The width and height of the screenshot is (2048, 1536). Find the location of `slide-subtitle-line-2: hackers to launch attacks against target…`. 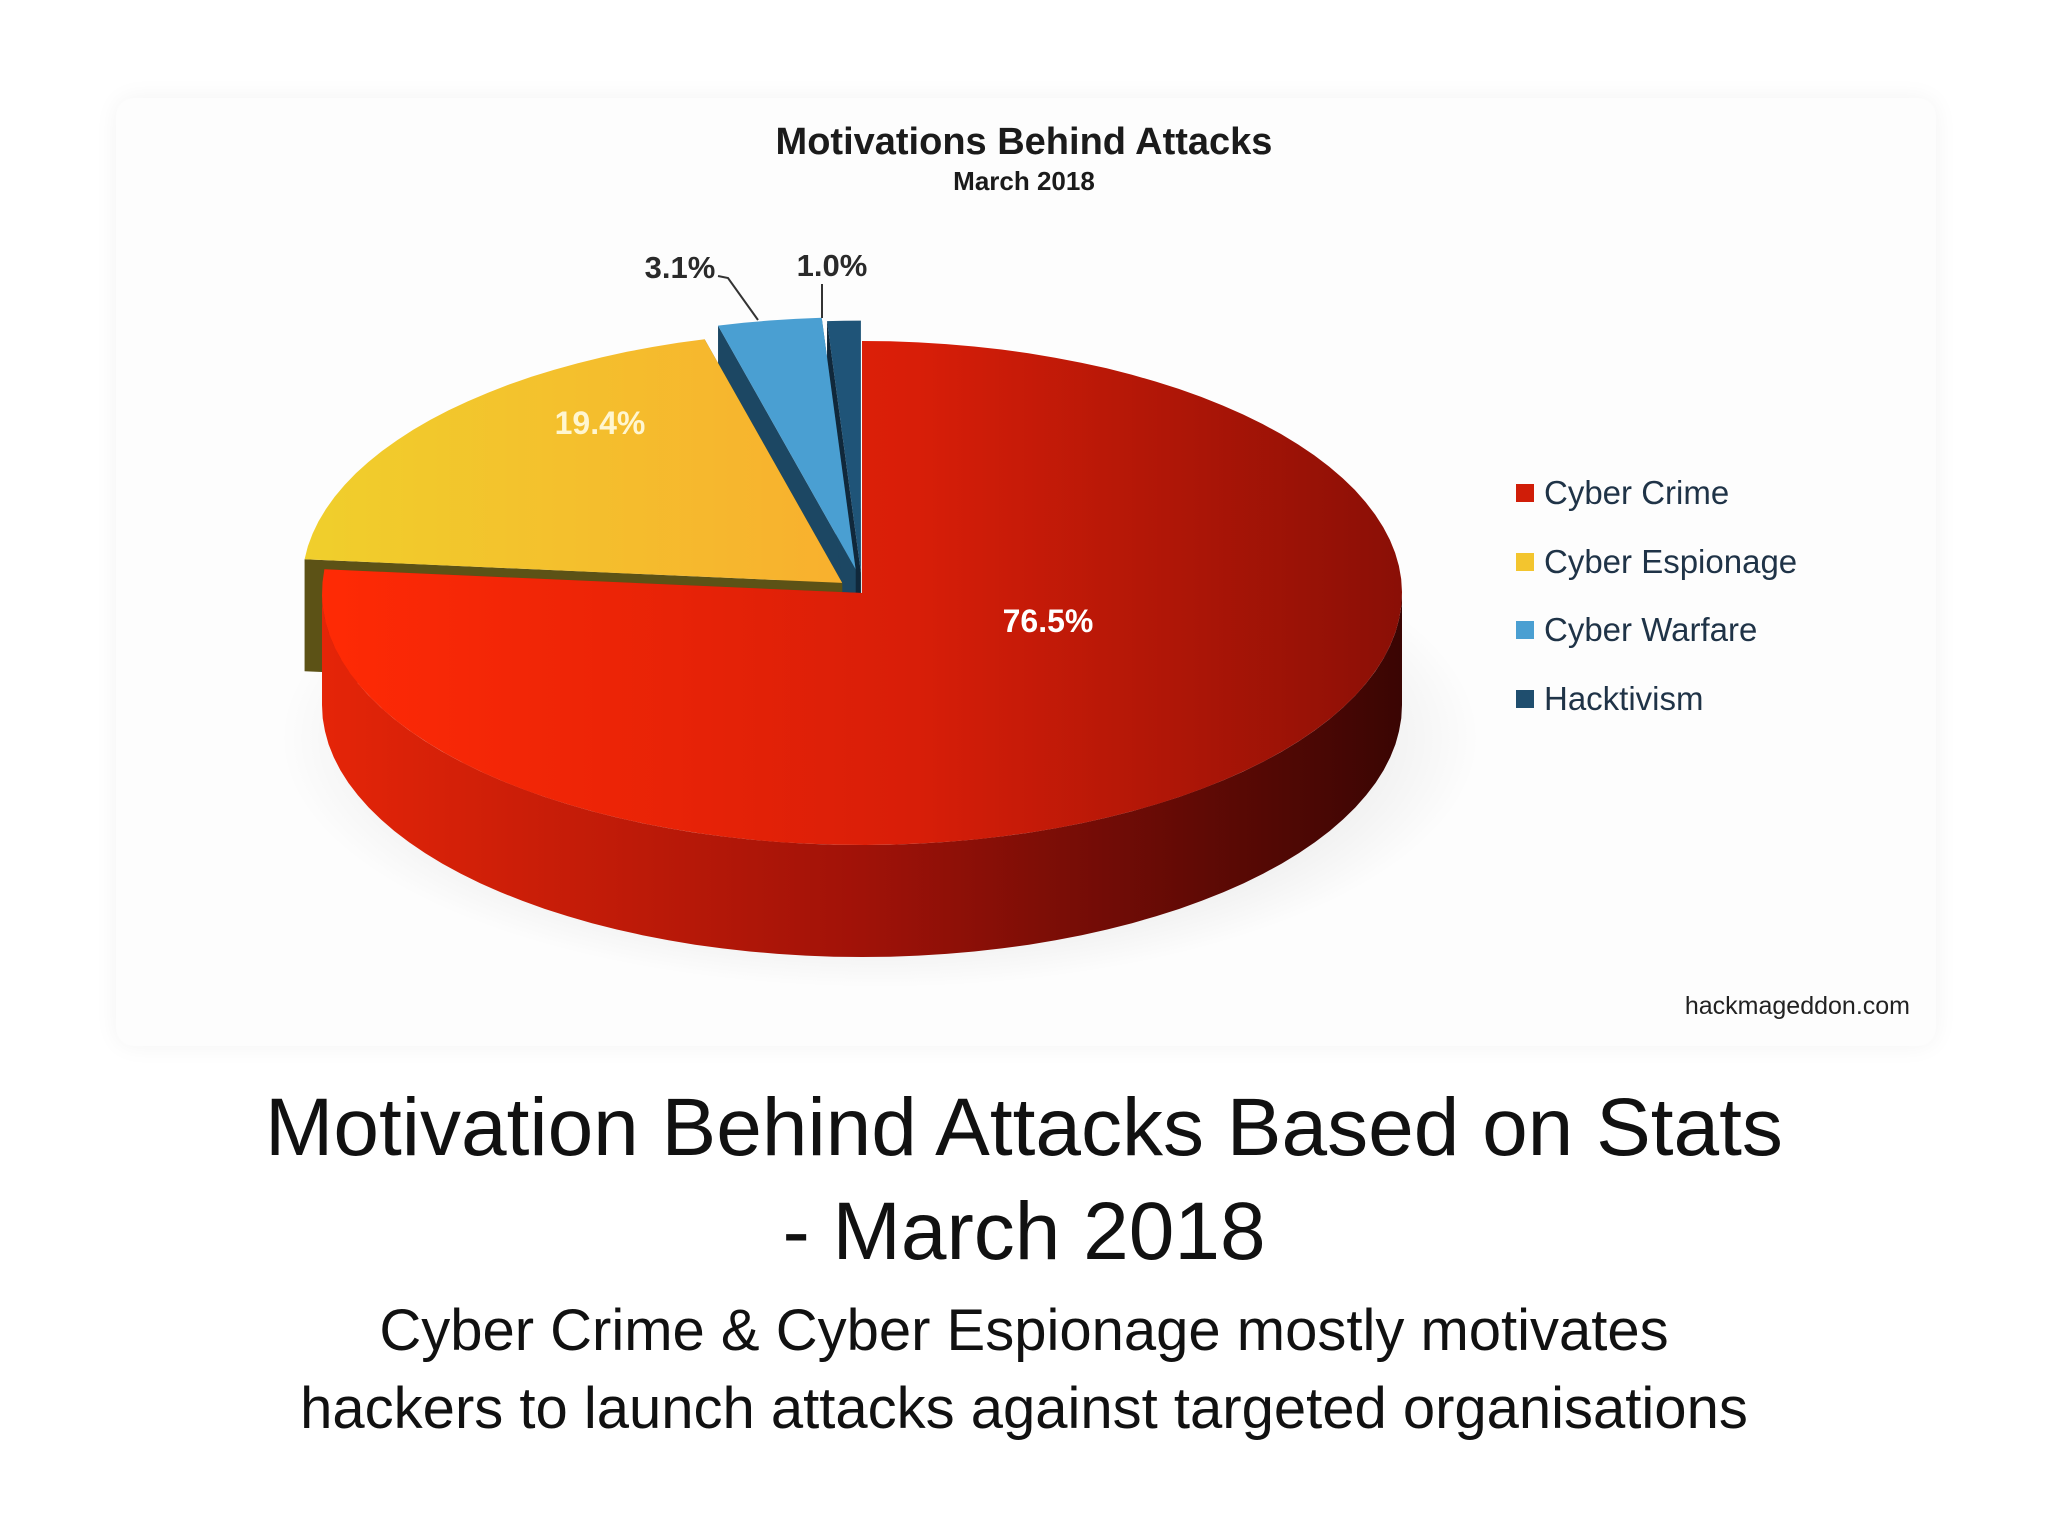

slide-subtitle-line-2: hackers to launch attacks against target… is located at coordinates (1024, 1408).